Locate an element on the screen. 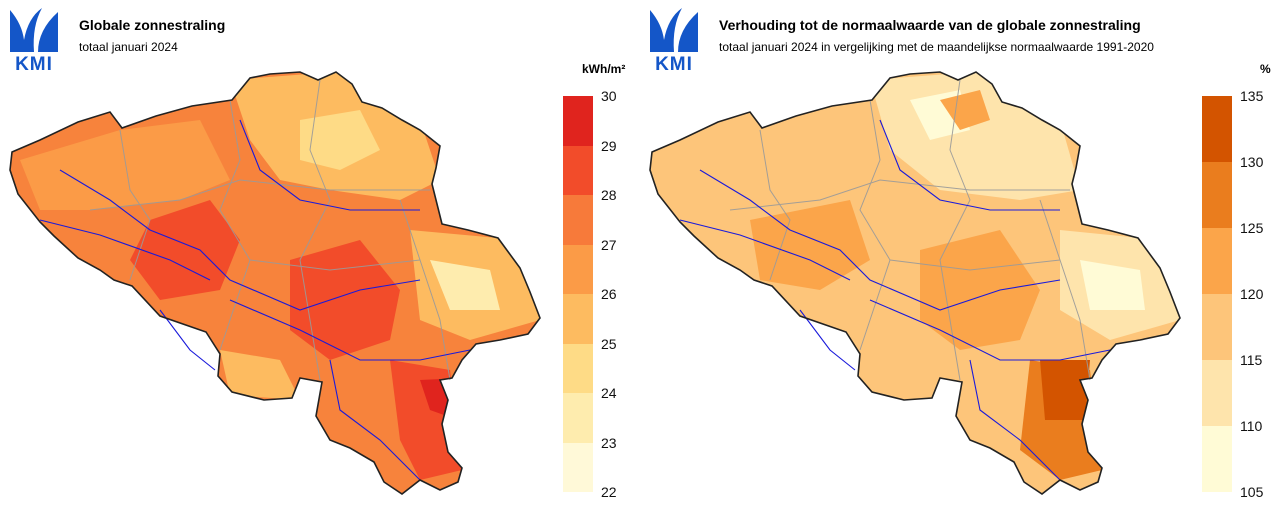  legend-tick-label: 115 is located at coordinates (1251, 360).